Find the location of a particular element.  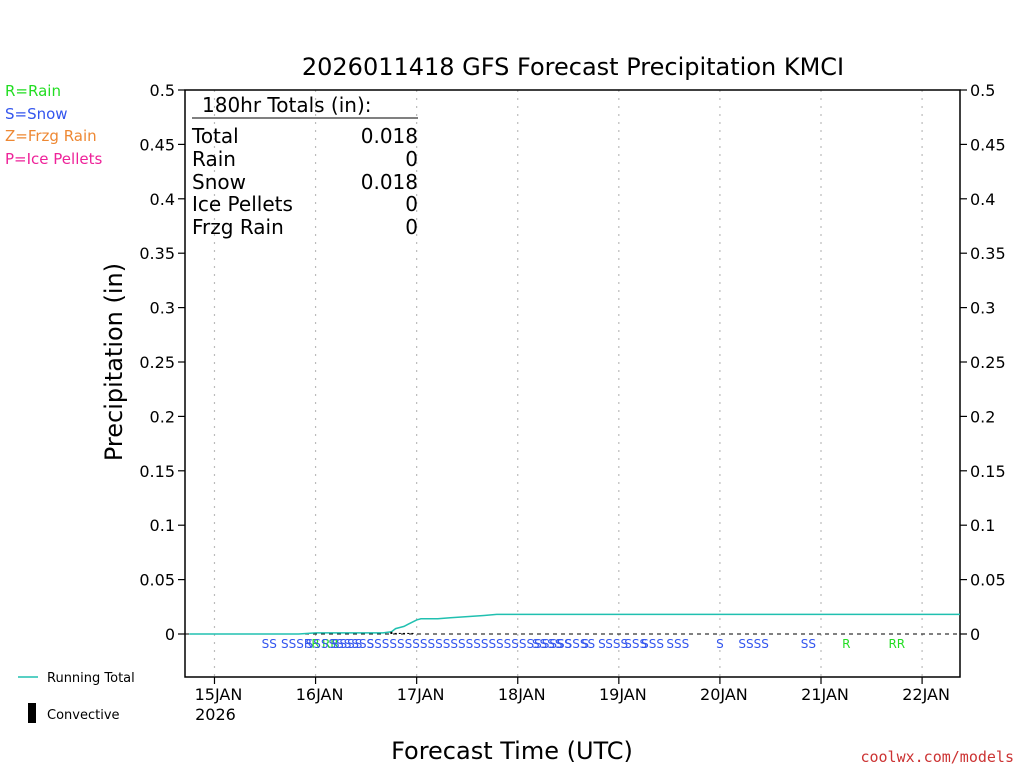

totals-value-frzg-rain: 0 is located at coordinates (411, 227).